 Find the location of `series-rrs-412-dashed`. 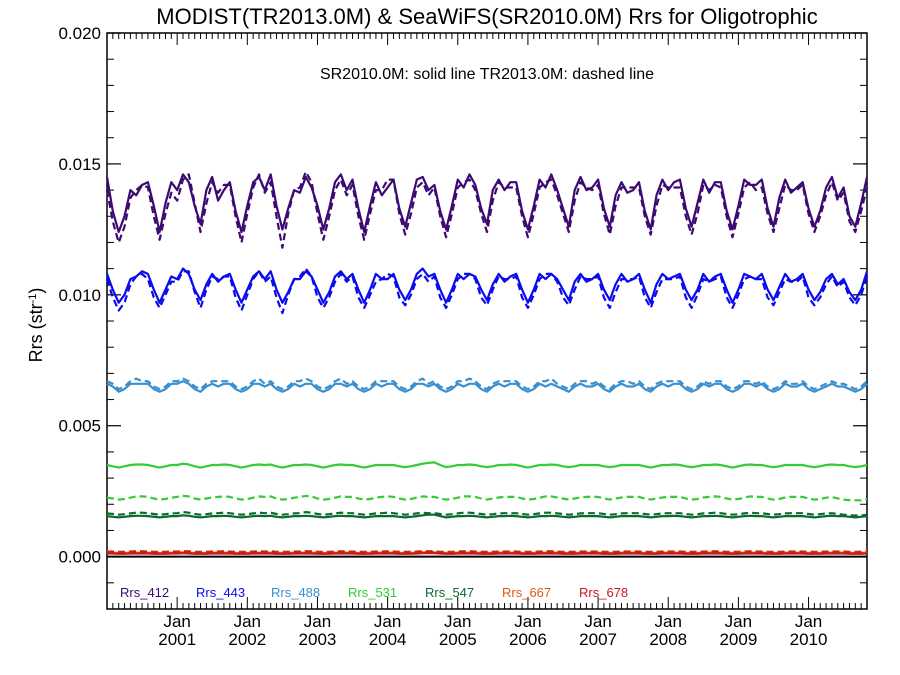

series-rrs-412-dashed is located at coordinates (487, 209).